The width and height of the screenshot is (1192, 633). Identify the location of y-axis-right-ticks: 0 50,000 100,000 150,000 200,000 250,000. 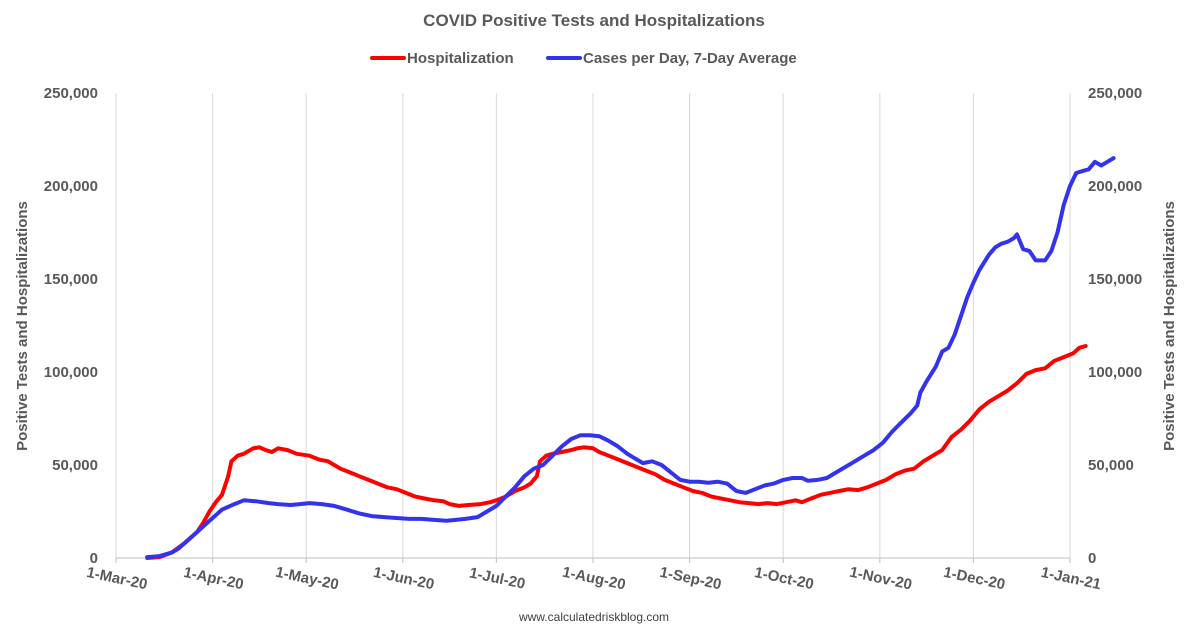
(1115, 326).